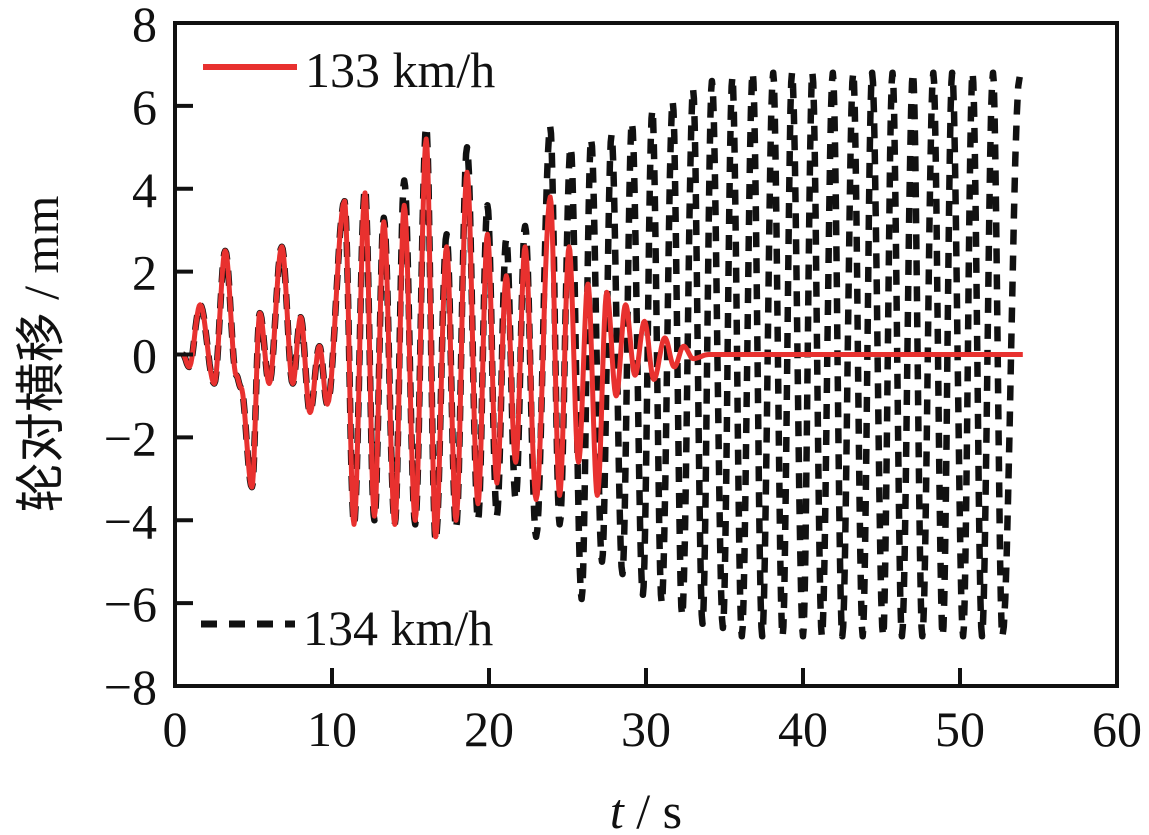 This screenshot has height=835, width=1149. What do you see at coordinates (144, 190) in the screenshot?
I see `y-tick-label-4: 4` at bounding box center [144, 190].